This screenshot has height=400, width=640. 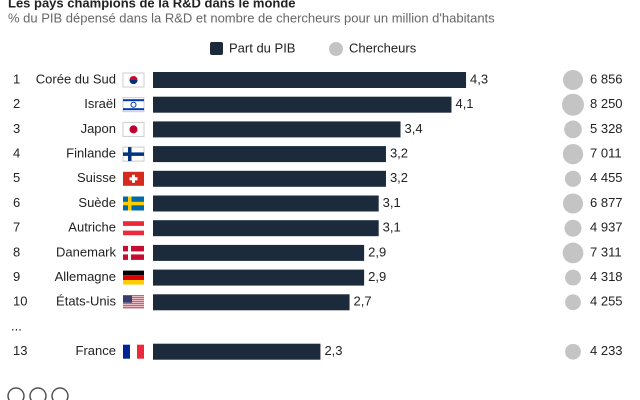 I want to click on category-label: Danemark, so click(x=86, y=251).